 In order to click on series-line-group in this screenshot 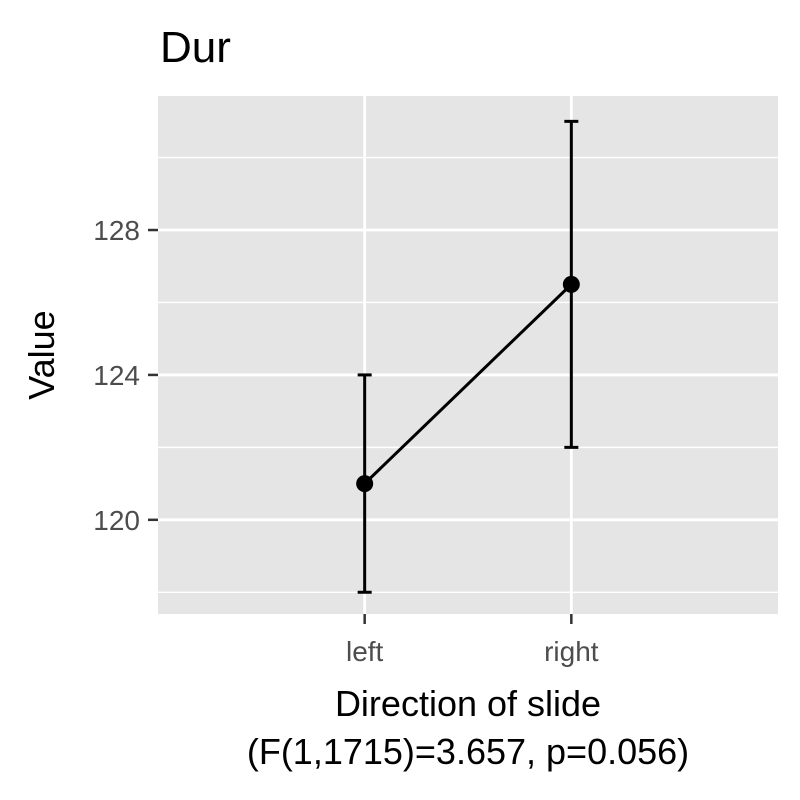, I will do `click(468, 384)`.